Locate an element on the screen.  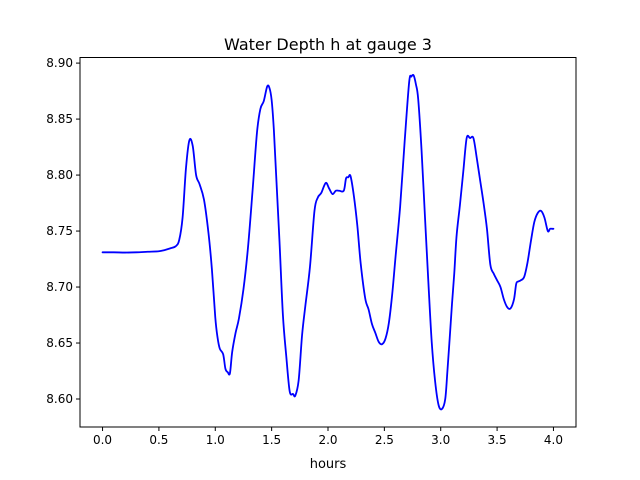
y-tick-label: 8.90 is located at coordinates (59, 63).